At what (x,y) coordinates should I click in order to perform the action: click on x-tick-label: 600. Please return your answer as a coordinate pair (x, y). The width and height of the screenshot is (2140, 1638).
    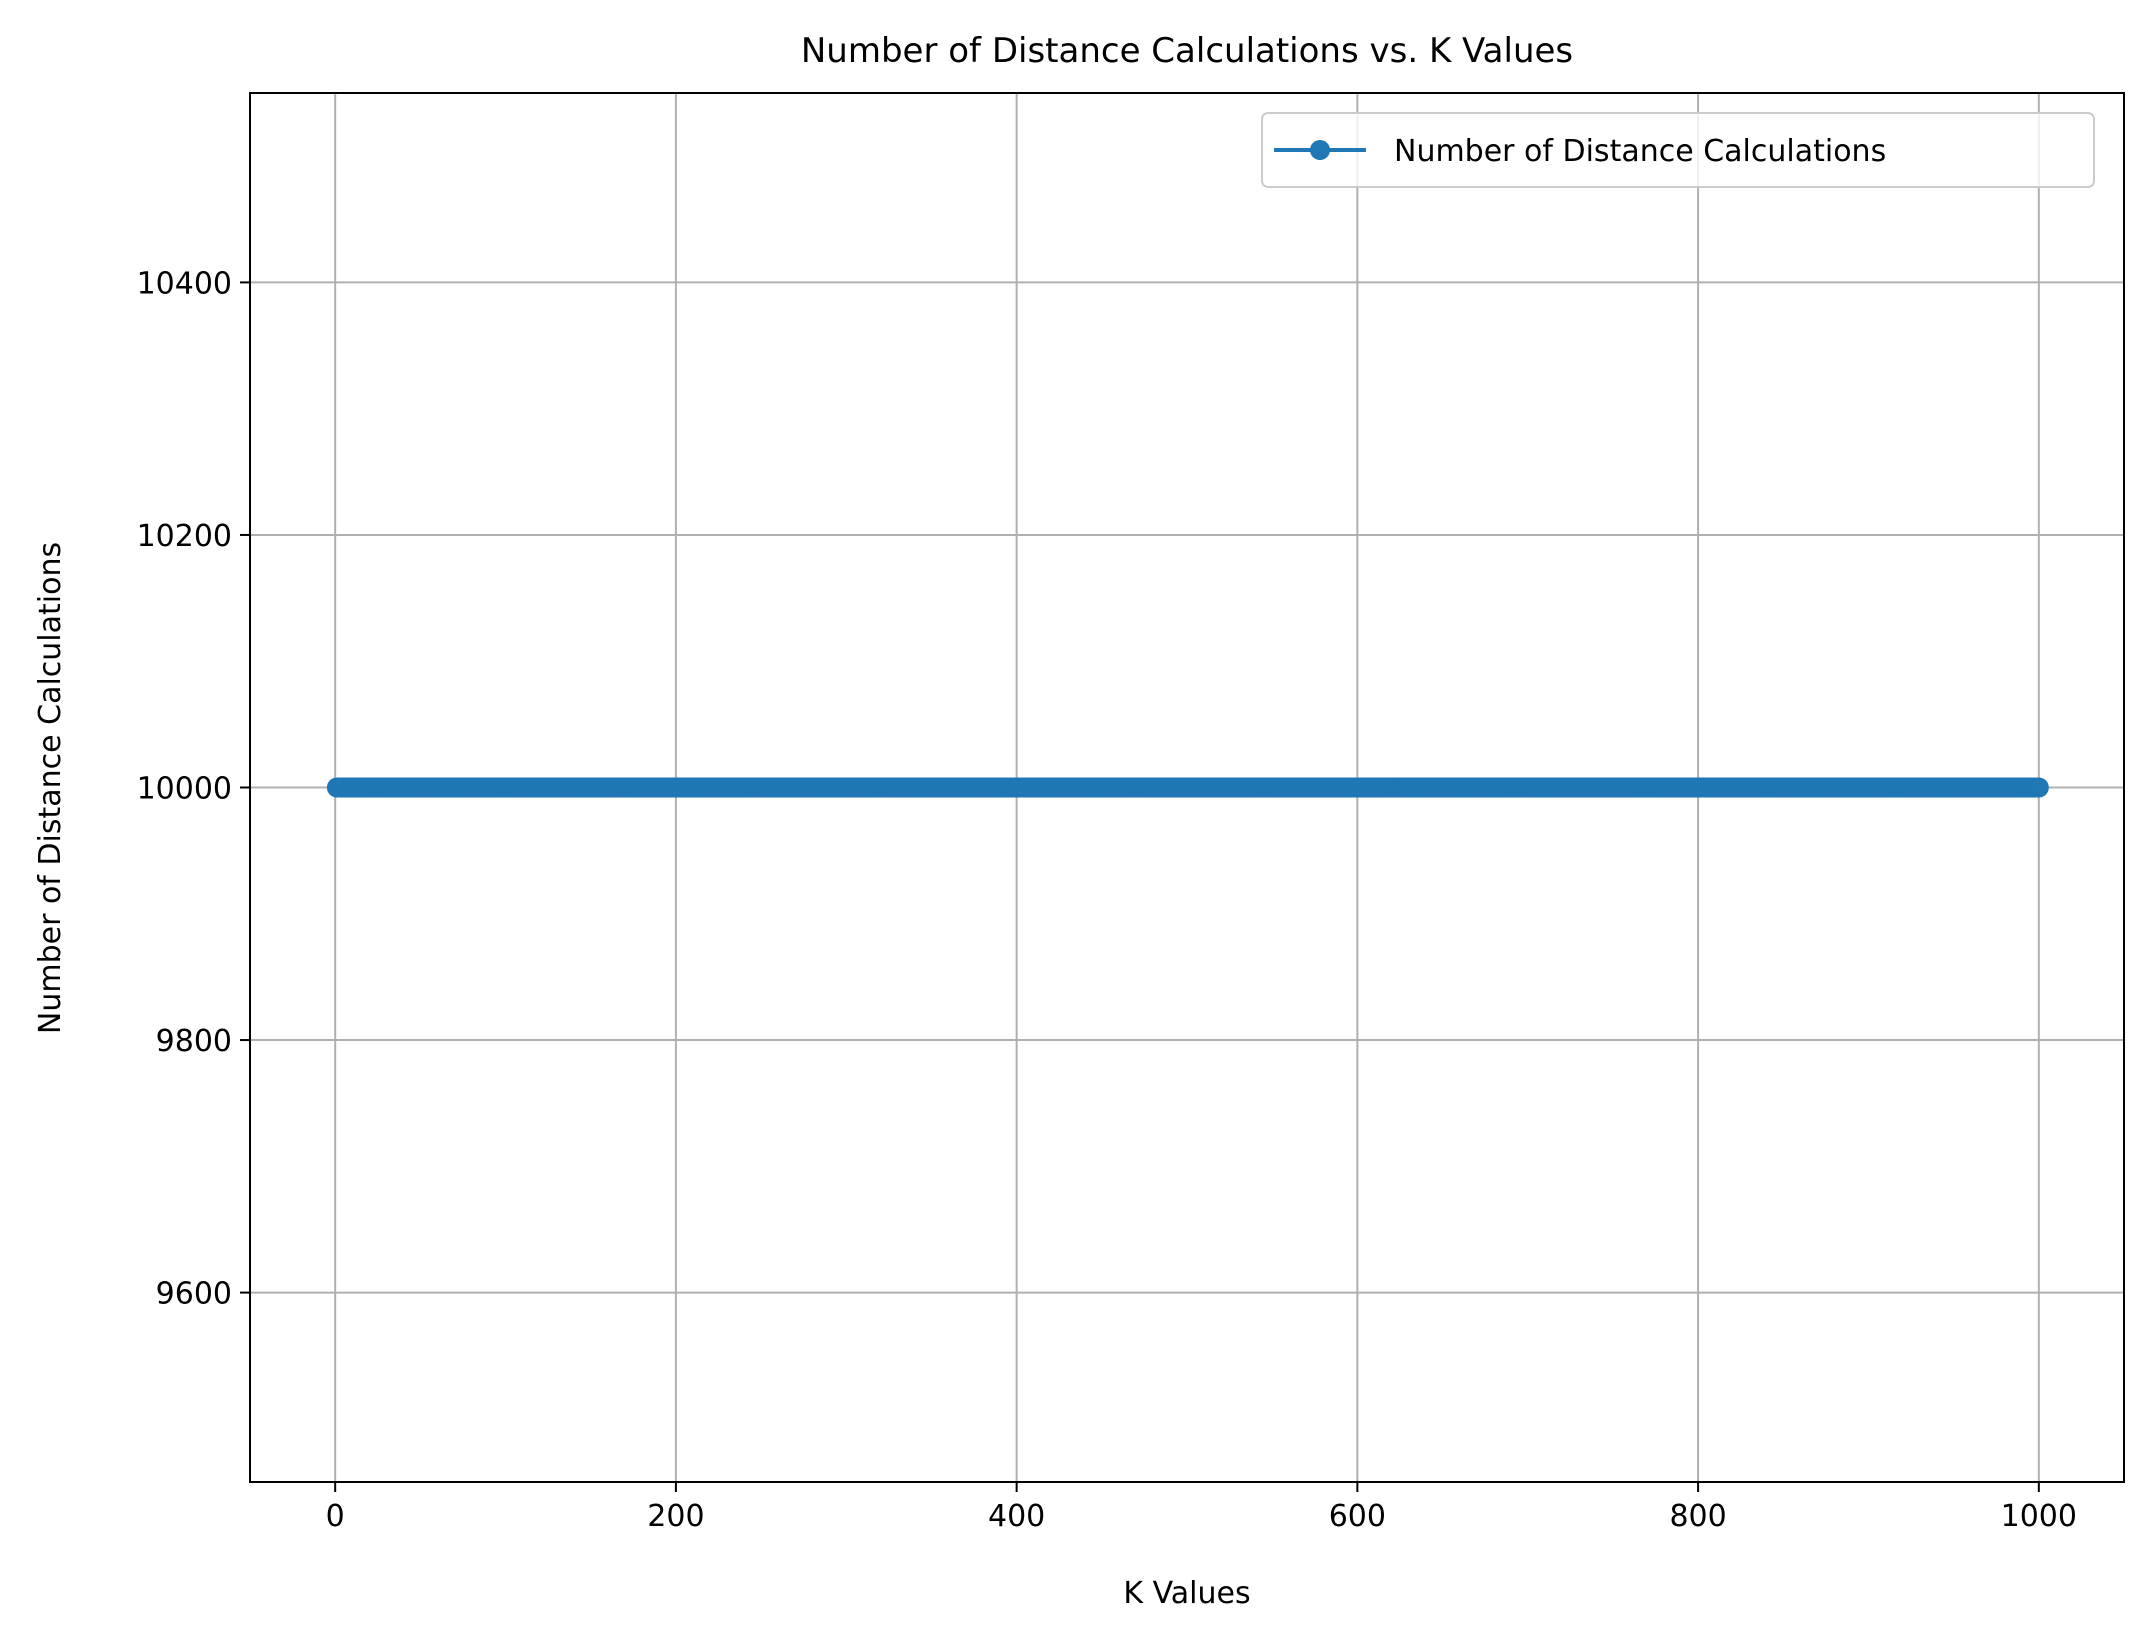
    Looking at the image, I should click on (1357, 1516).